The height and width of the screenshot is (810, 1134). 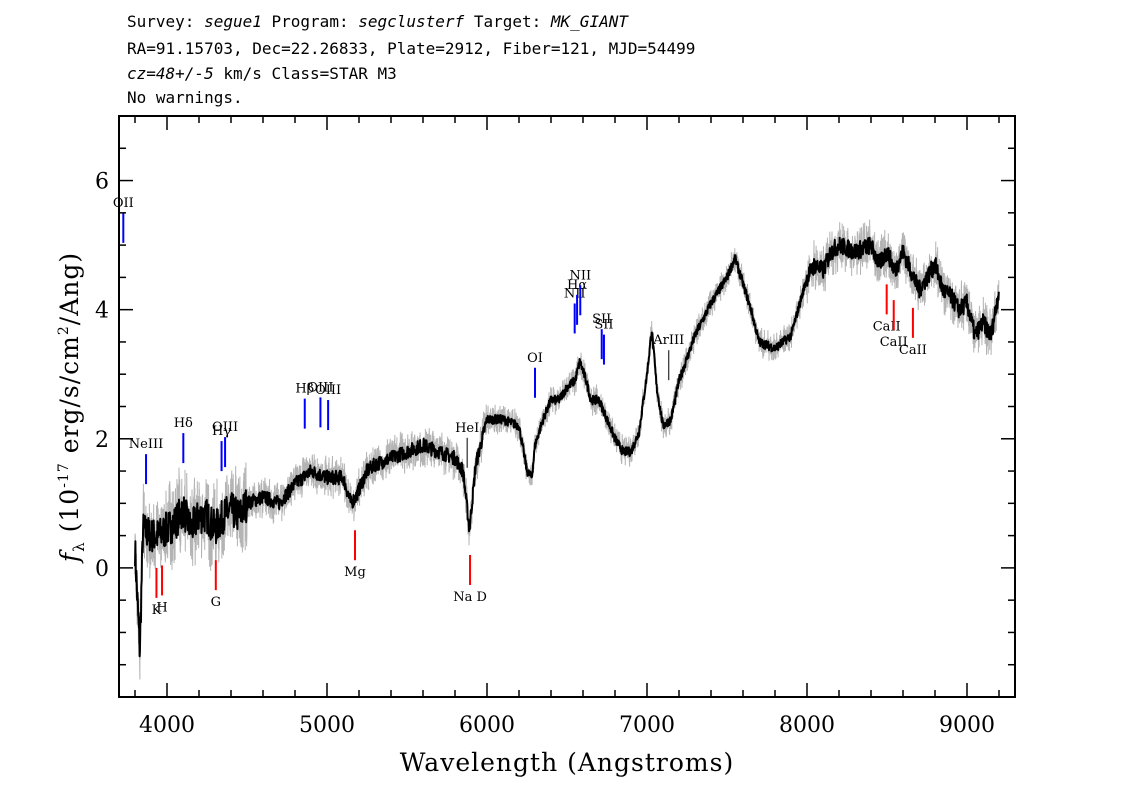 What do you see at coordinates (123, 203) in the screenshot?
I see `emission-line-label-0: OII` at bounding box center [123, 203].